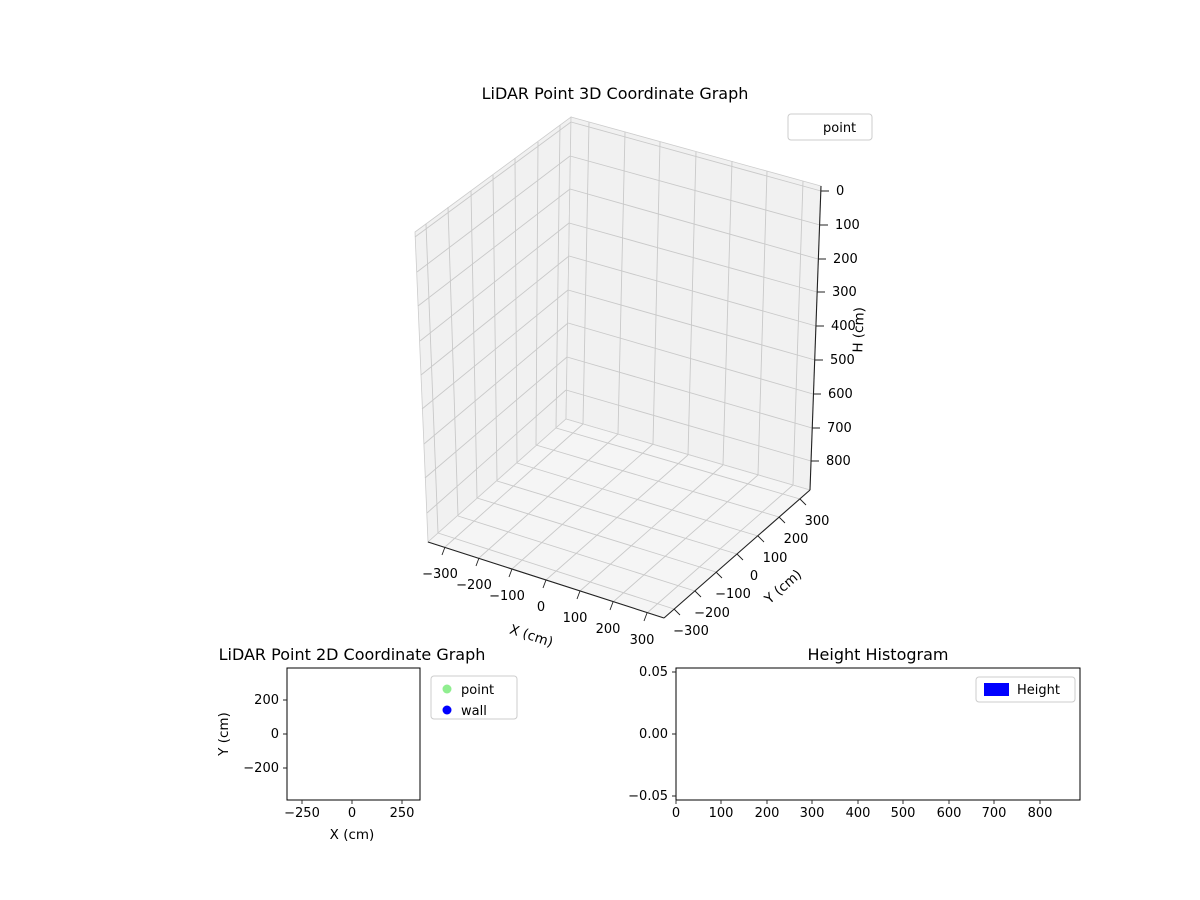  What do you see at coordinates (447, 689) in the screenshot?
I see `point-marker-icon` at bounding box center [447, 689].